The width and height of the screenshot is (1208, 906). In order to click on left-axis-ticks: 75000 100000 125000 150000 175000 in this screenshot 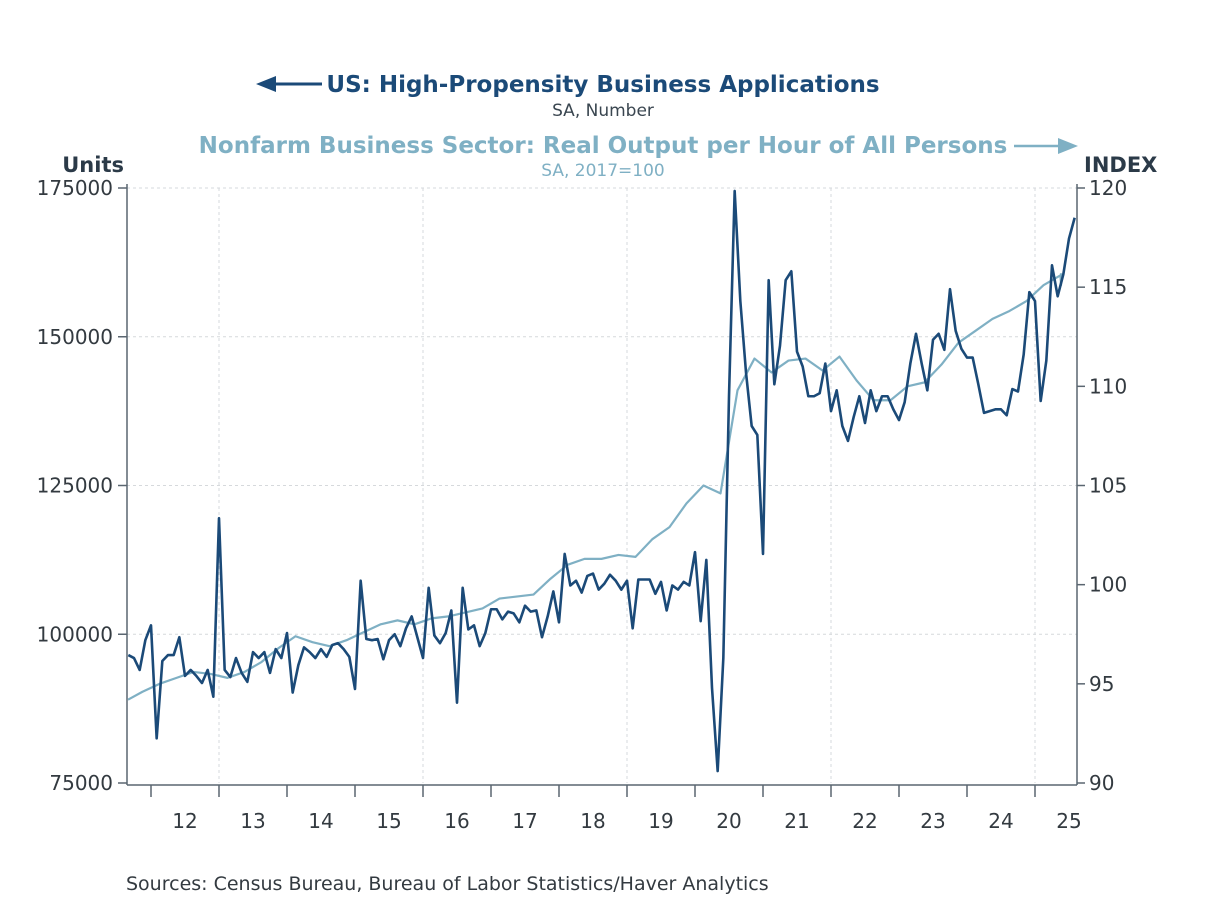, I will do `click(82, 485)`.